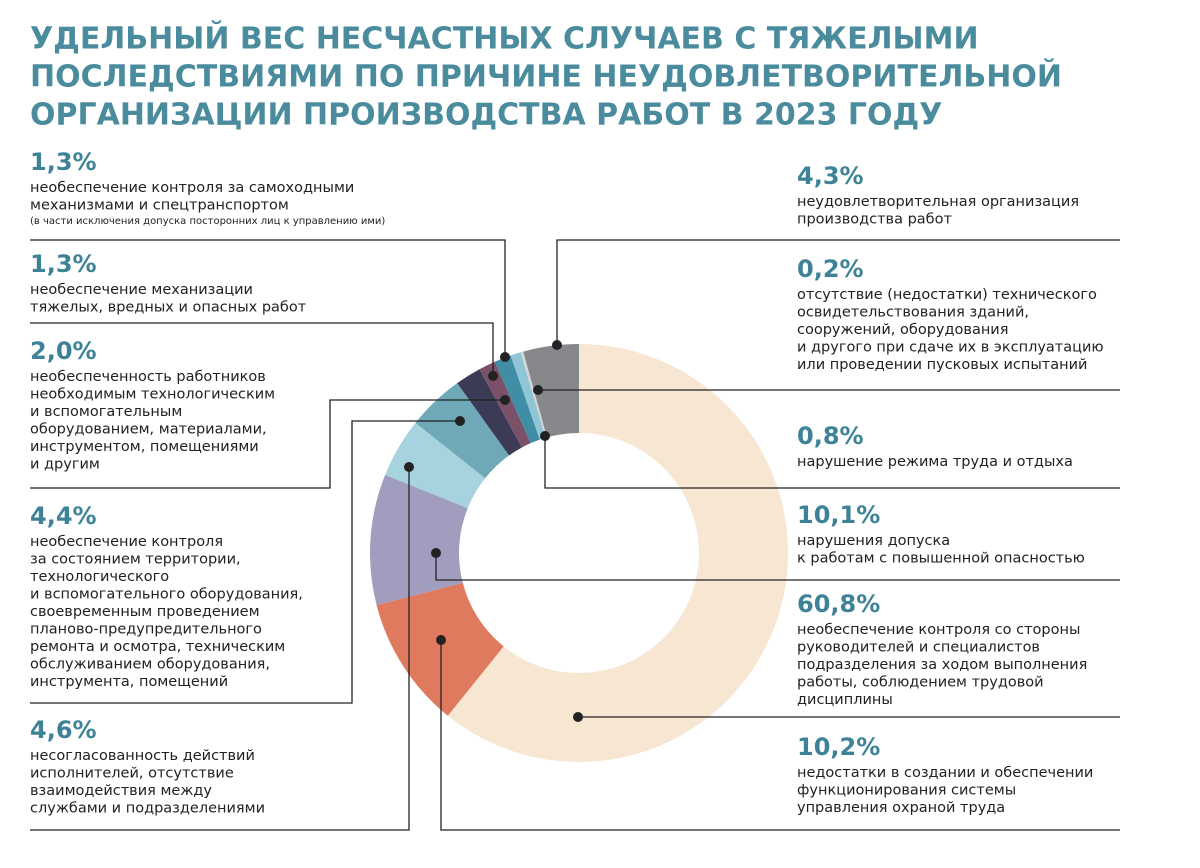 The height and width of the screenshot is (868, 1200). Describe the element at coordinates (65, 465) in the screenshot. I see `category-label: и другим` at that location.